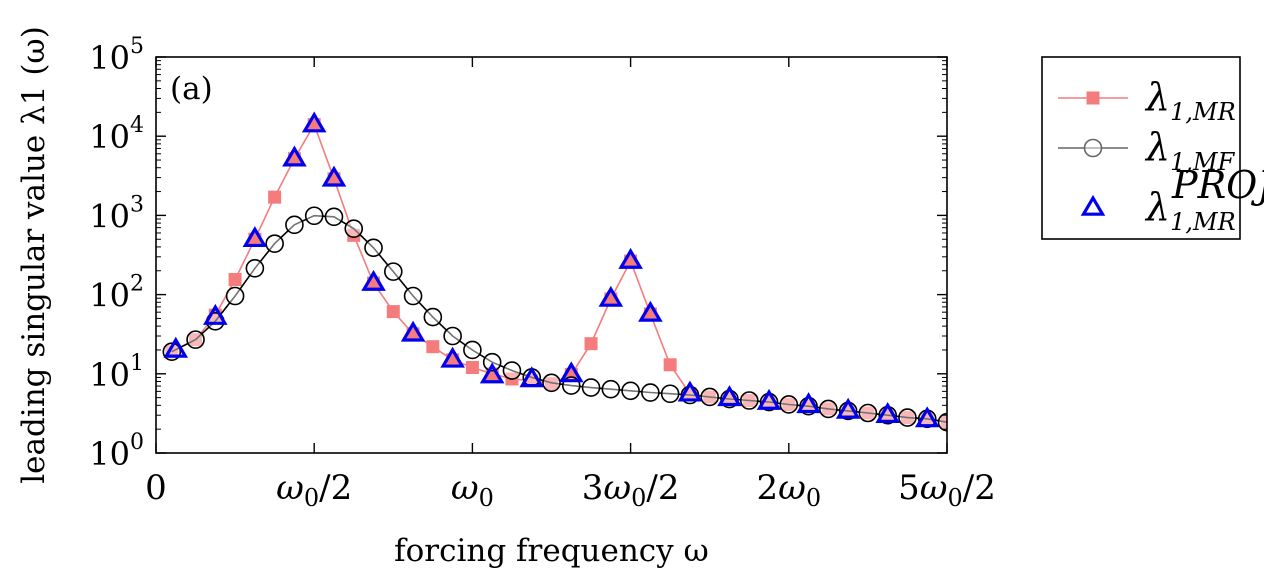 The width and height of the screenshot is (1264, 586). I want to click on y-tick-label: 10³, so click(116, 213).